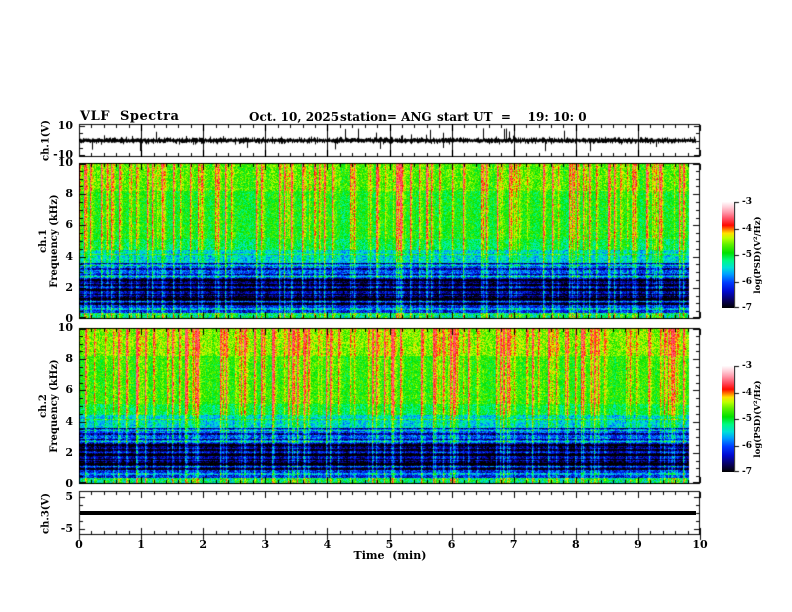 The width and height of the screenshot is (792, 612). What do you see at coordinates (758, 419) in the screenshot?
I see `colorbar-2-label: log(PSD)(V²/Hz)` at bounding box center [758, 419].